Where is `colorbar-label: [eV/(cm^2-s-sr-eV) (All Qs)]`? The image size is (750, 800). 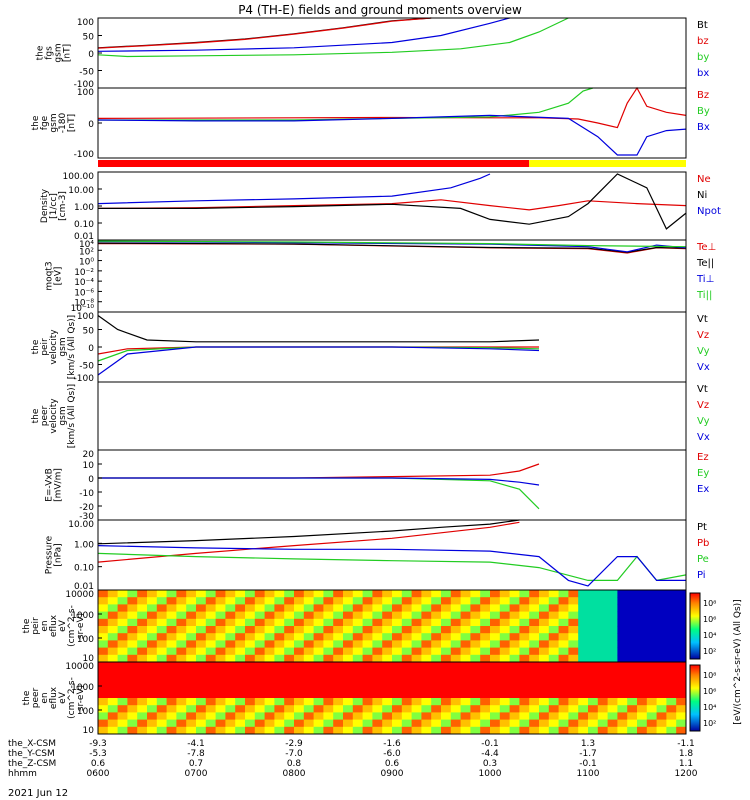
colorbar-label: [eV/(cm^2-s-sr-eV) (All Qs)] is located at coordinates (738, 661).